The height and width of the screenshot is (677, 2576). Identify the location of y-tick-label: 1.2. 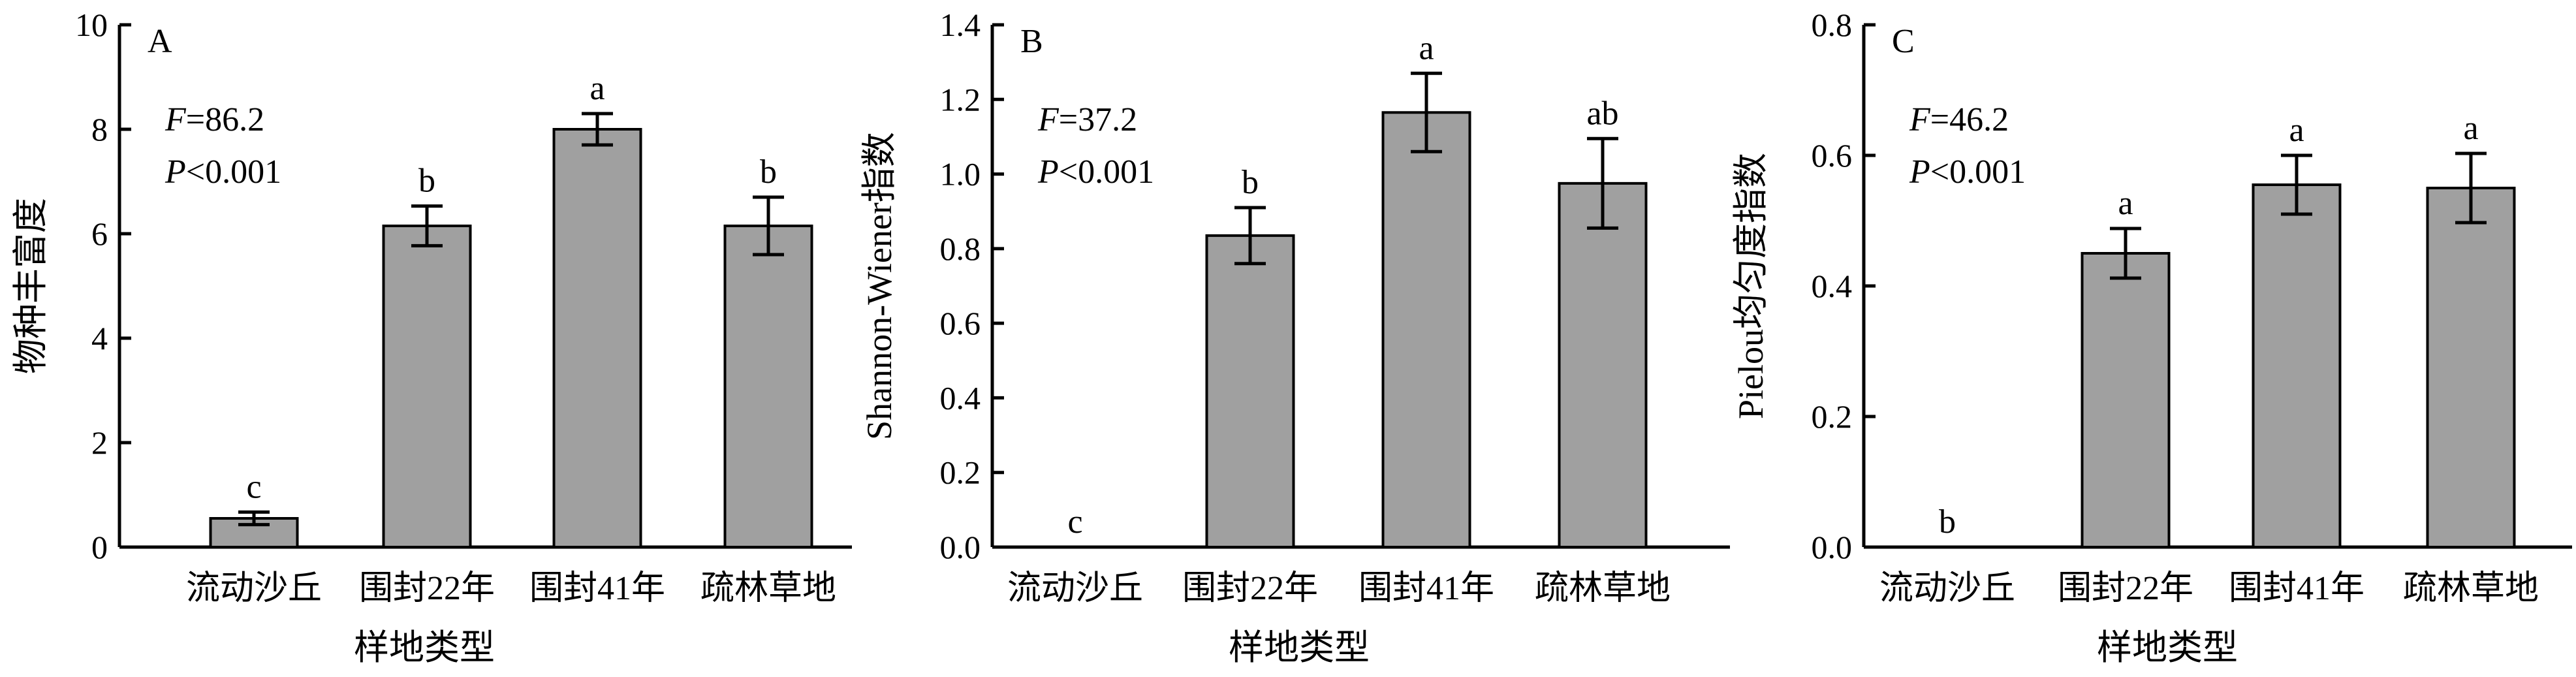
(960, 100).